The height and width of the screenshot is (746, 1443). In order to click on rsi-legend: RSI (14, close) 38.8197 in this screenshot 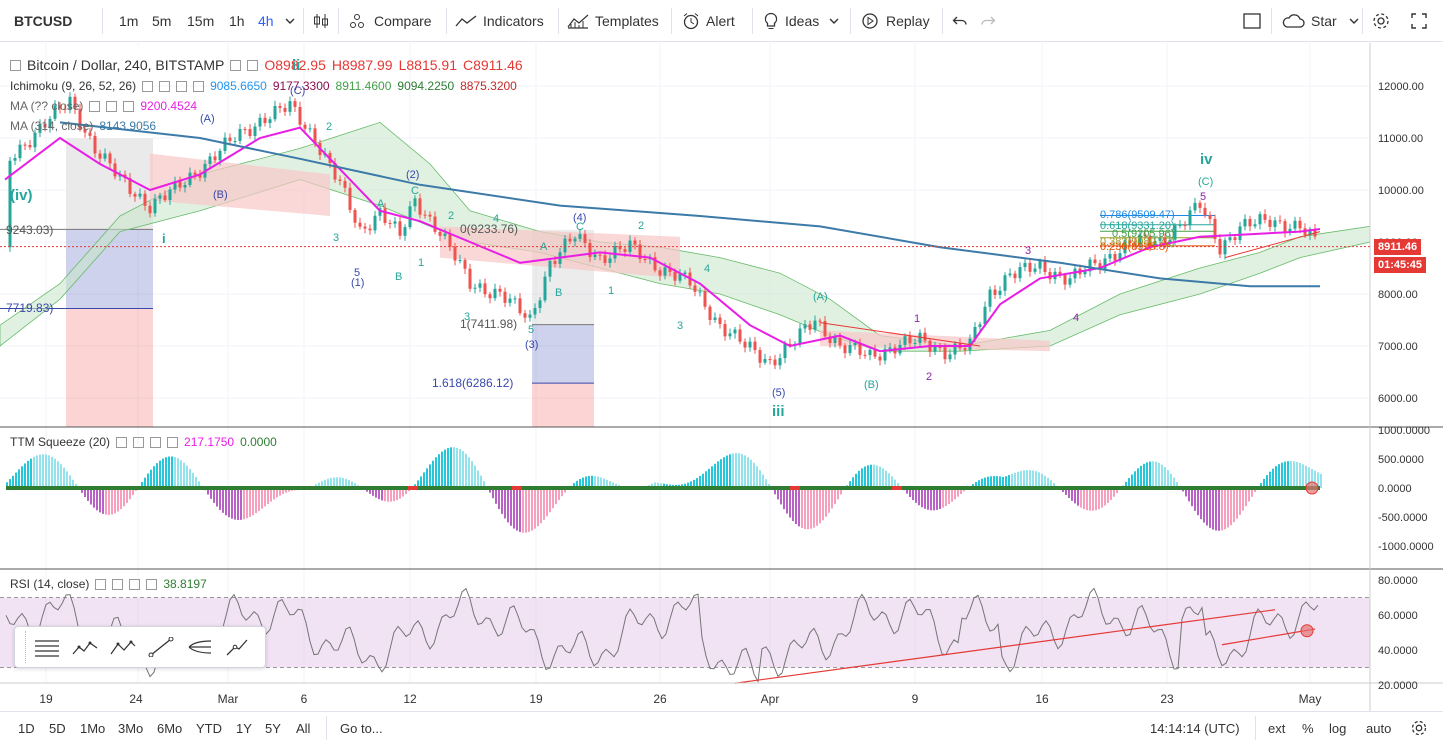, I will do `click(111, 584)`.